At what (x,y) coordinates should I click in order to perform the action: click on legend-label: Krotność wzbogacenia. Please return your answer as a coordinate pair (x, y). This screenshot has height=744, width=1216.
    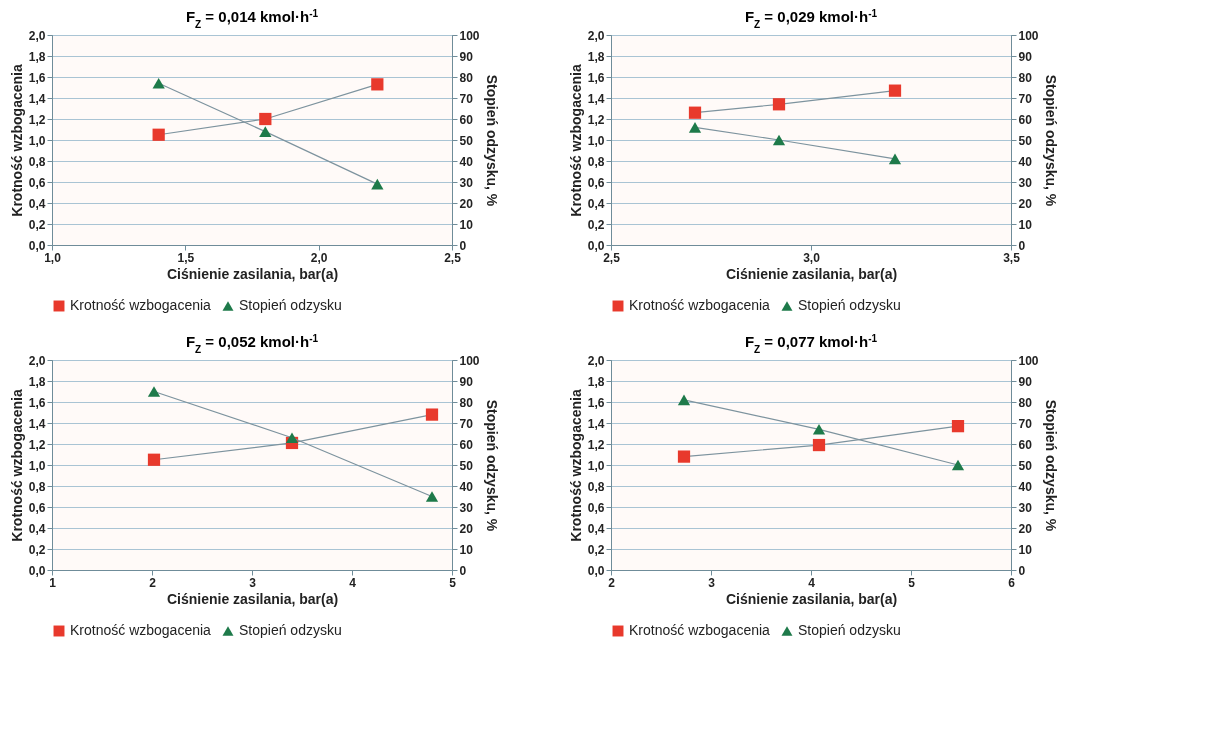
    Looking at the image, I should click on (700, 630).